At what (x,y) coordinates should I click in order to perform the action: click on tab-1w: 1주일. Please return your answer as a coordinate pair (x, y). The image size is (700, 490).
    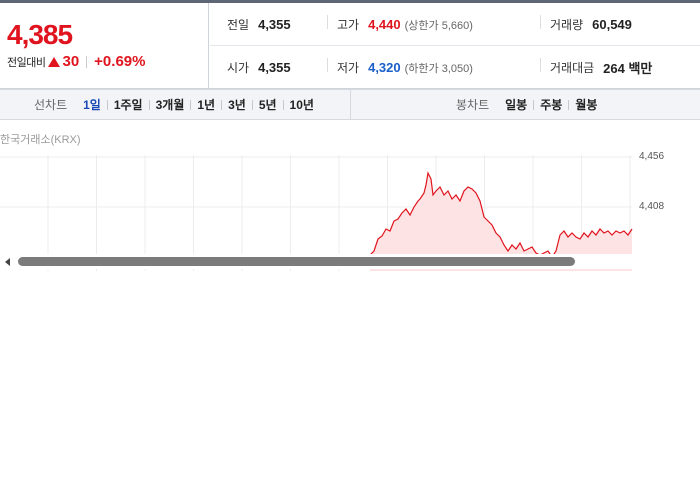
    Looking at the image, I should click on (128, 105).